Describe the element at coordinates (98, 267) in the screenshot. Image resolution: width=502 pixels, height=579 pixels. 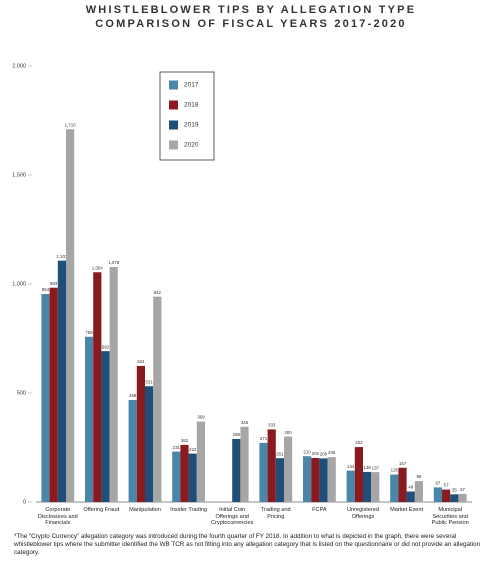
I see `data-label: 1,054` at that location.